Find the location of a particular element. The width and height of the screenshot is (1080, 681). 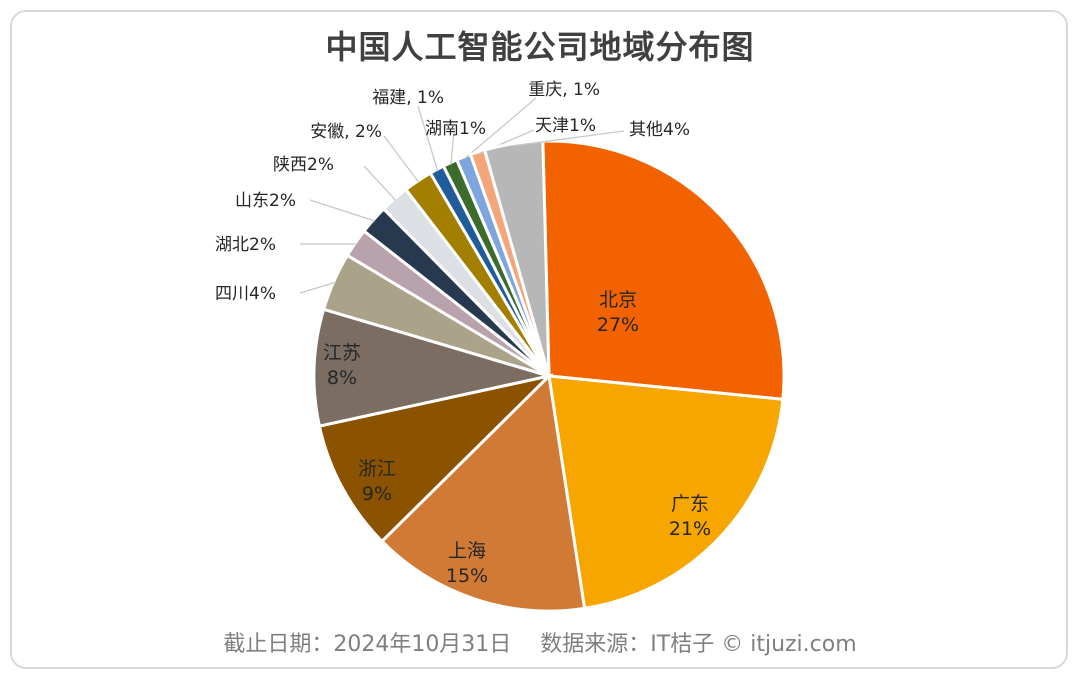

slice-label-7: 山东2% is located at coordinates (265, 201).